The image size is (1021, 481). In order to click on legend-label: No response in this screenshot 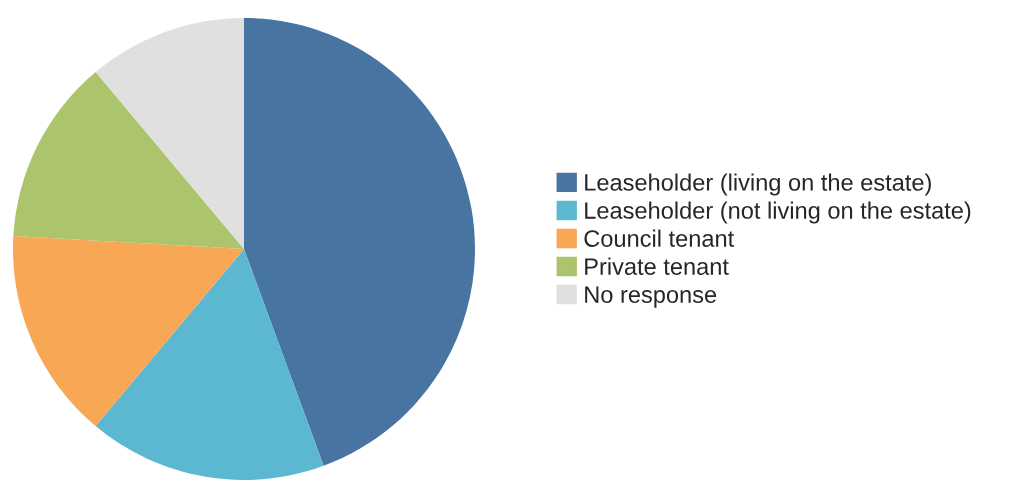, I will do `click(651, 297)`.